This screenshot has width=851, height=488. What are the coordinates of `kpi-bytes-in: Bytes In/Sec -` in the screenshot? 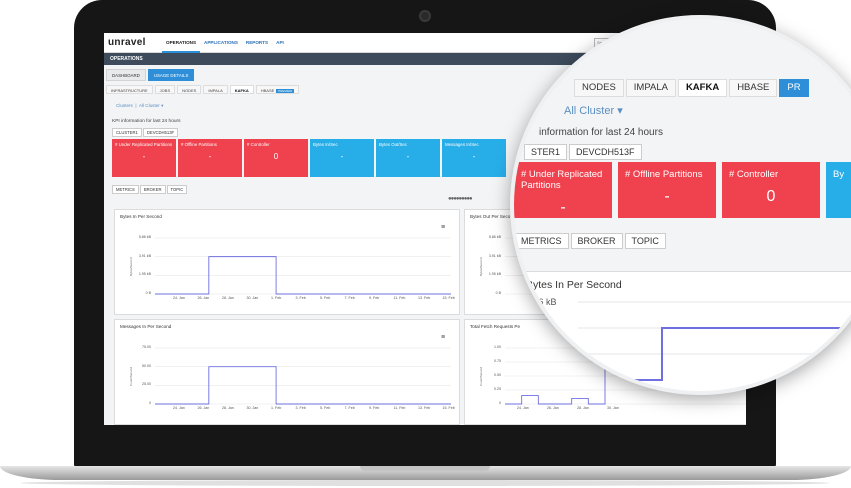 It's located at (342, 158).